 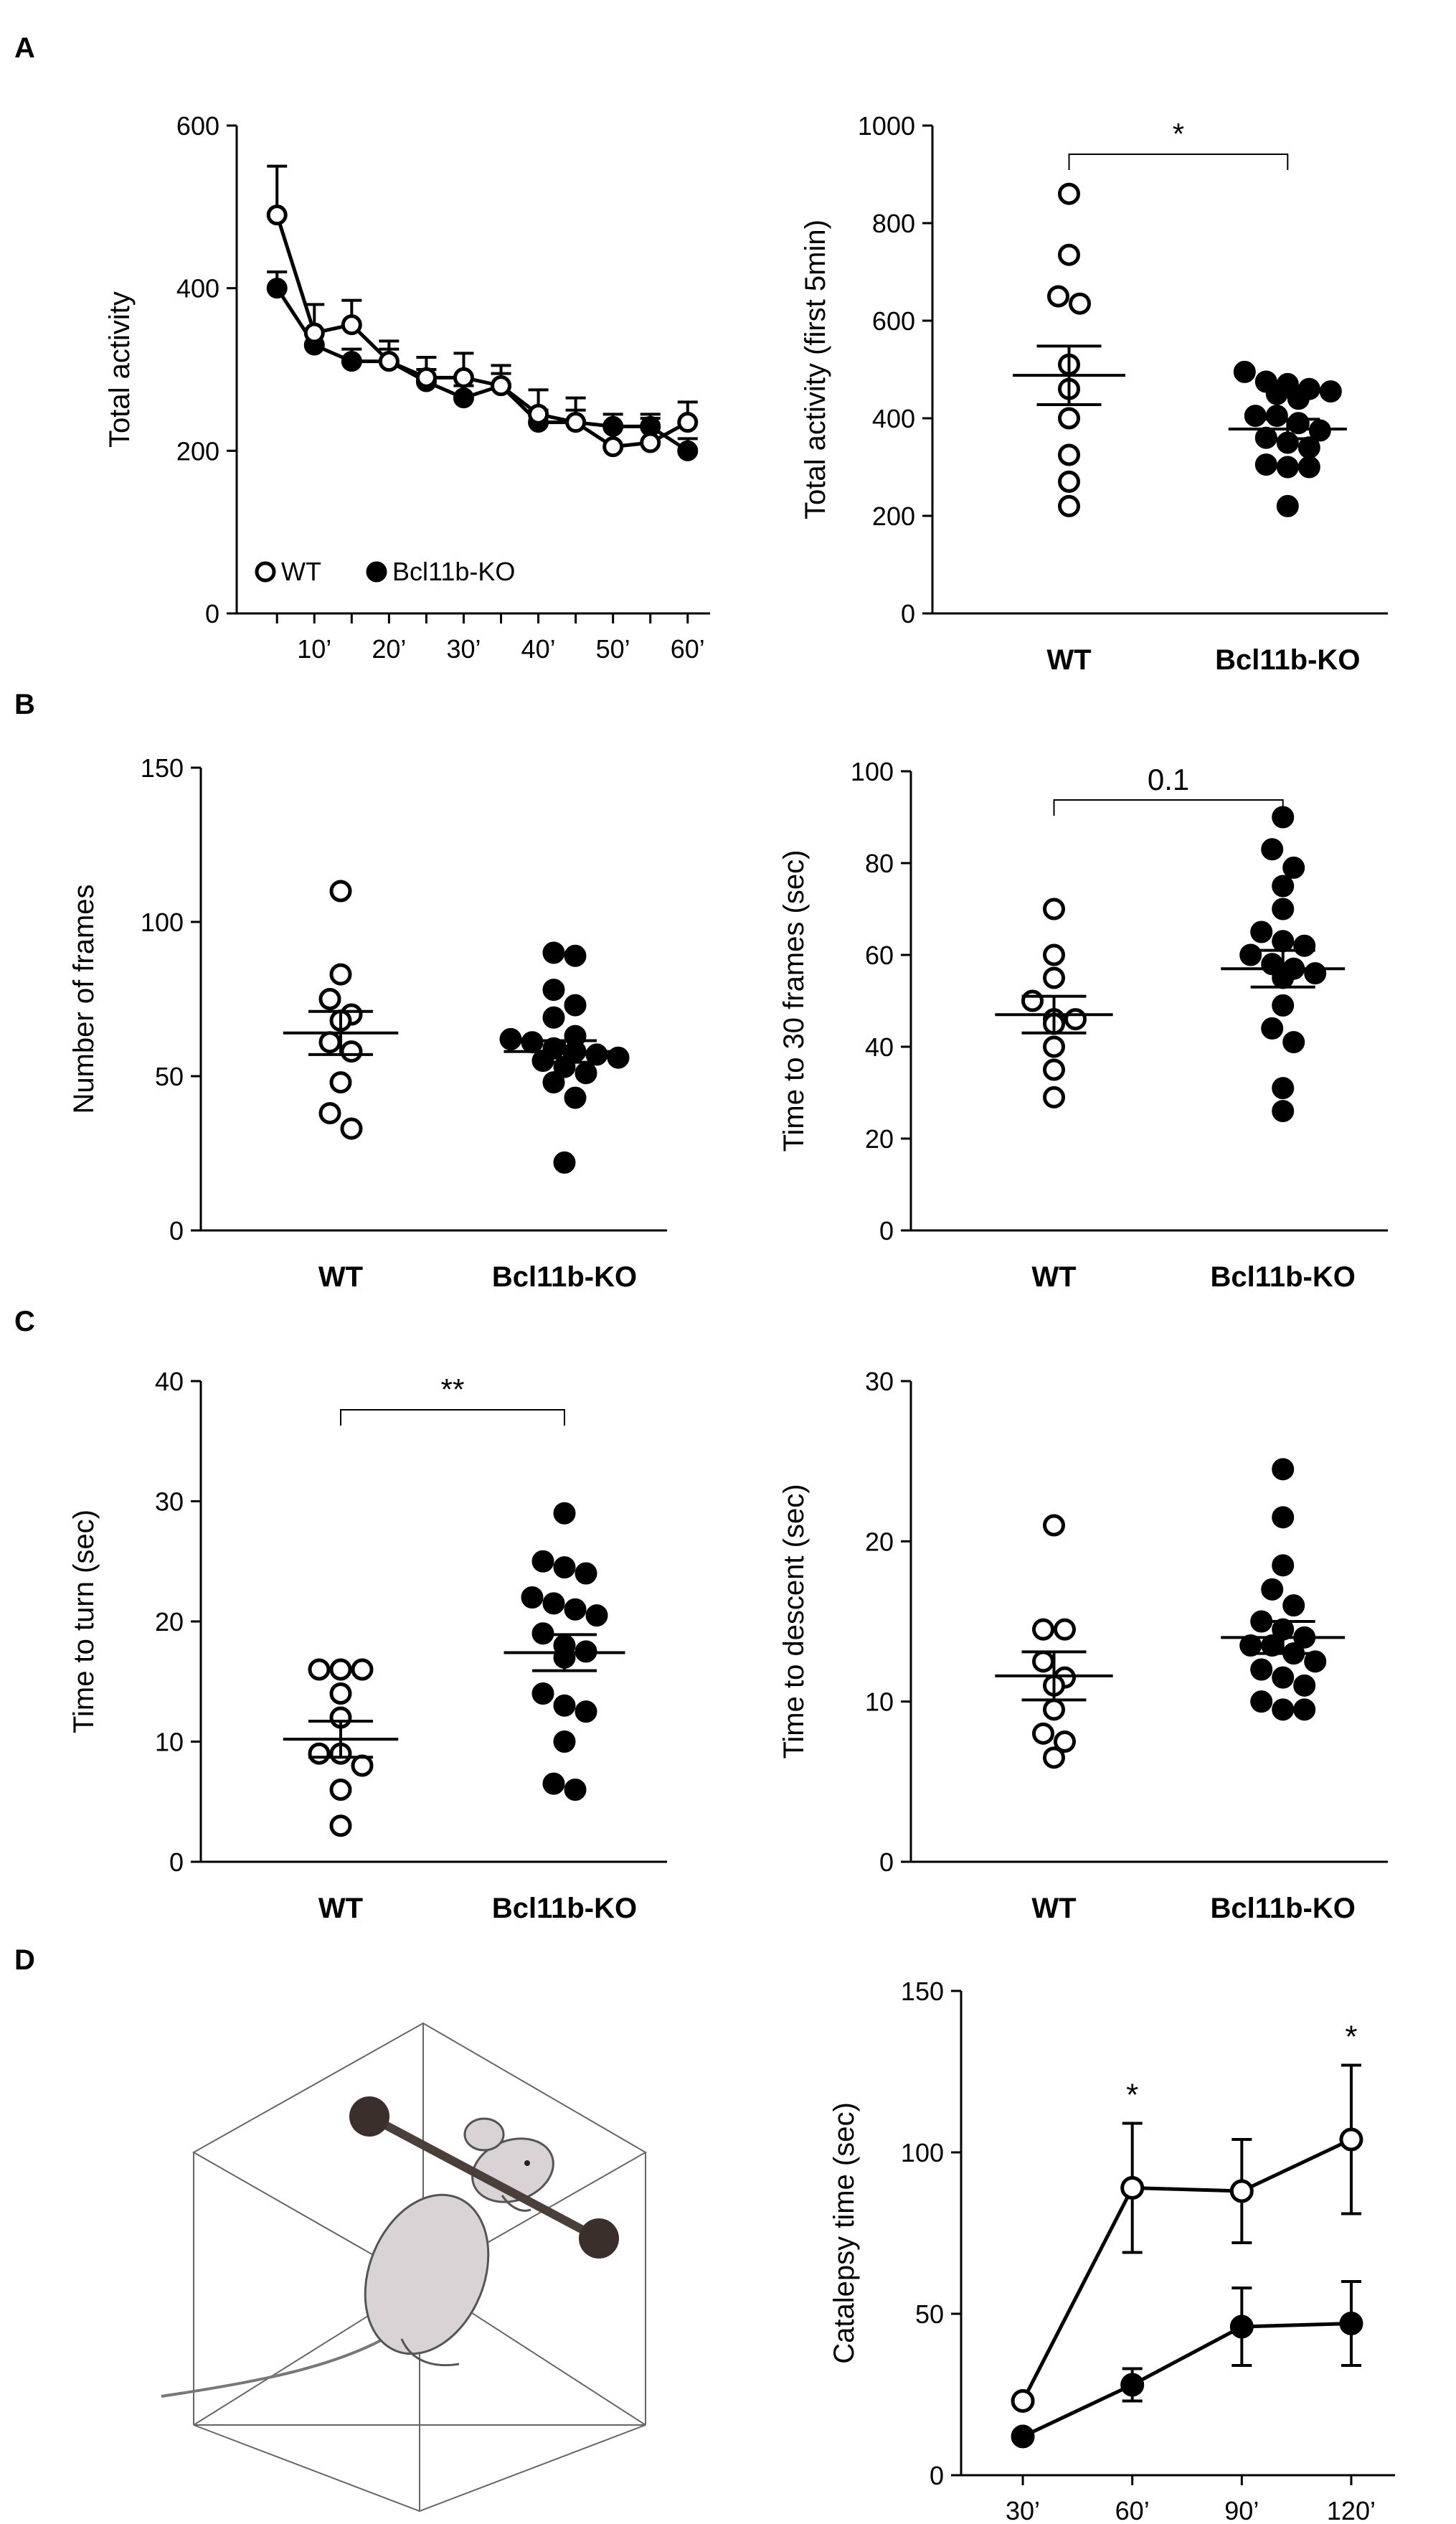 What do you see at coordinates (169, 1076) in the screenshot?
I see `y-tick-label: 50` at bounding box center [169, 1076].